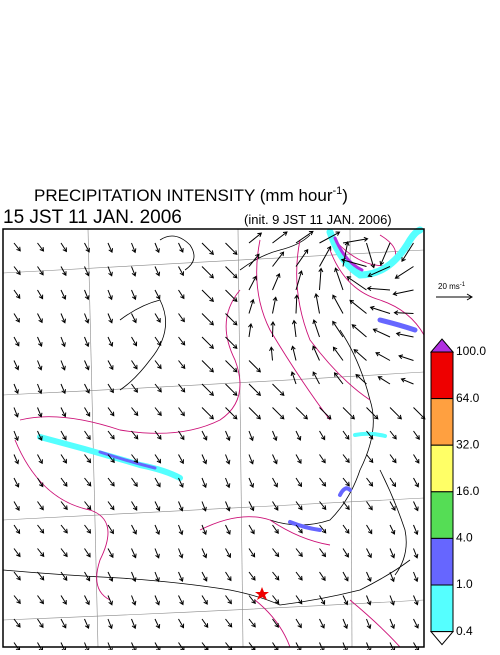 The height and width of the screenshot is (655, 500). Describe the element at coordinates (262, 593) in the screenshot. I see `location-marker` at that location.